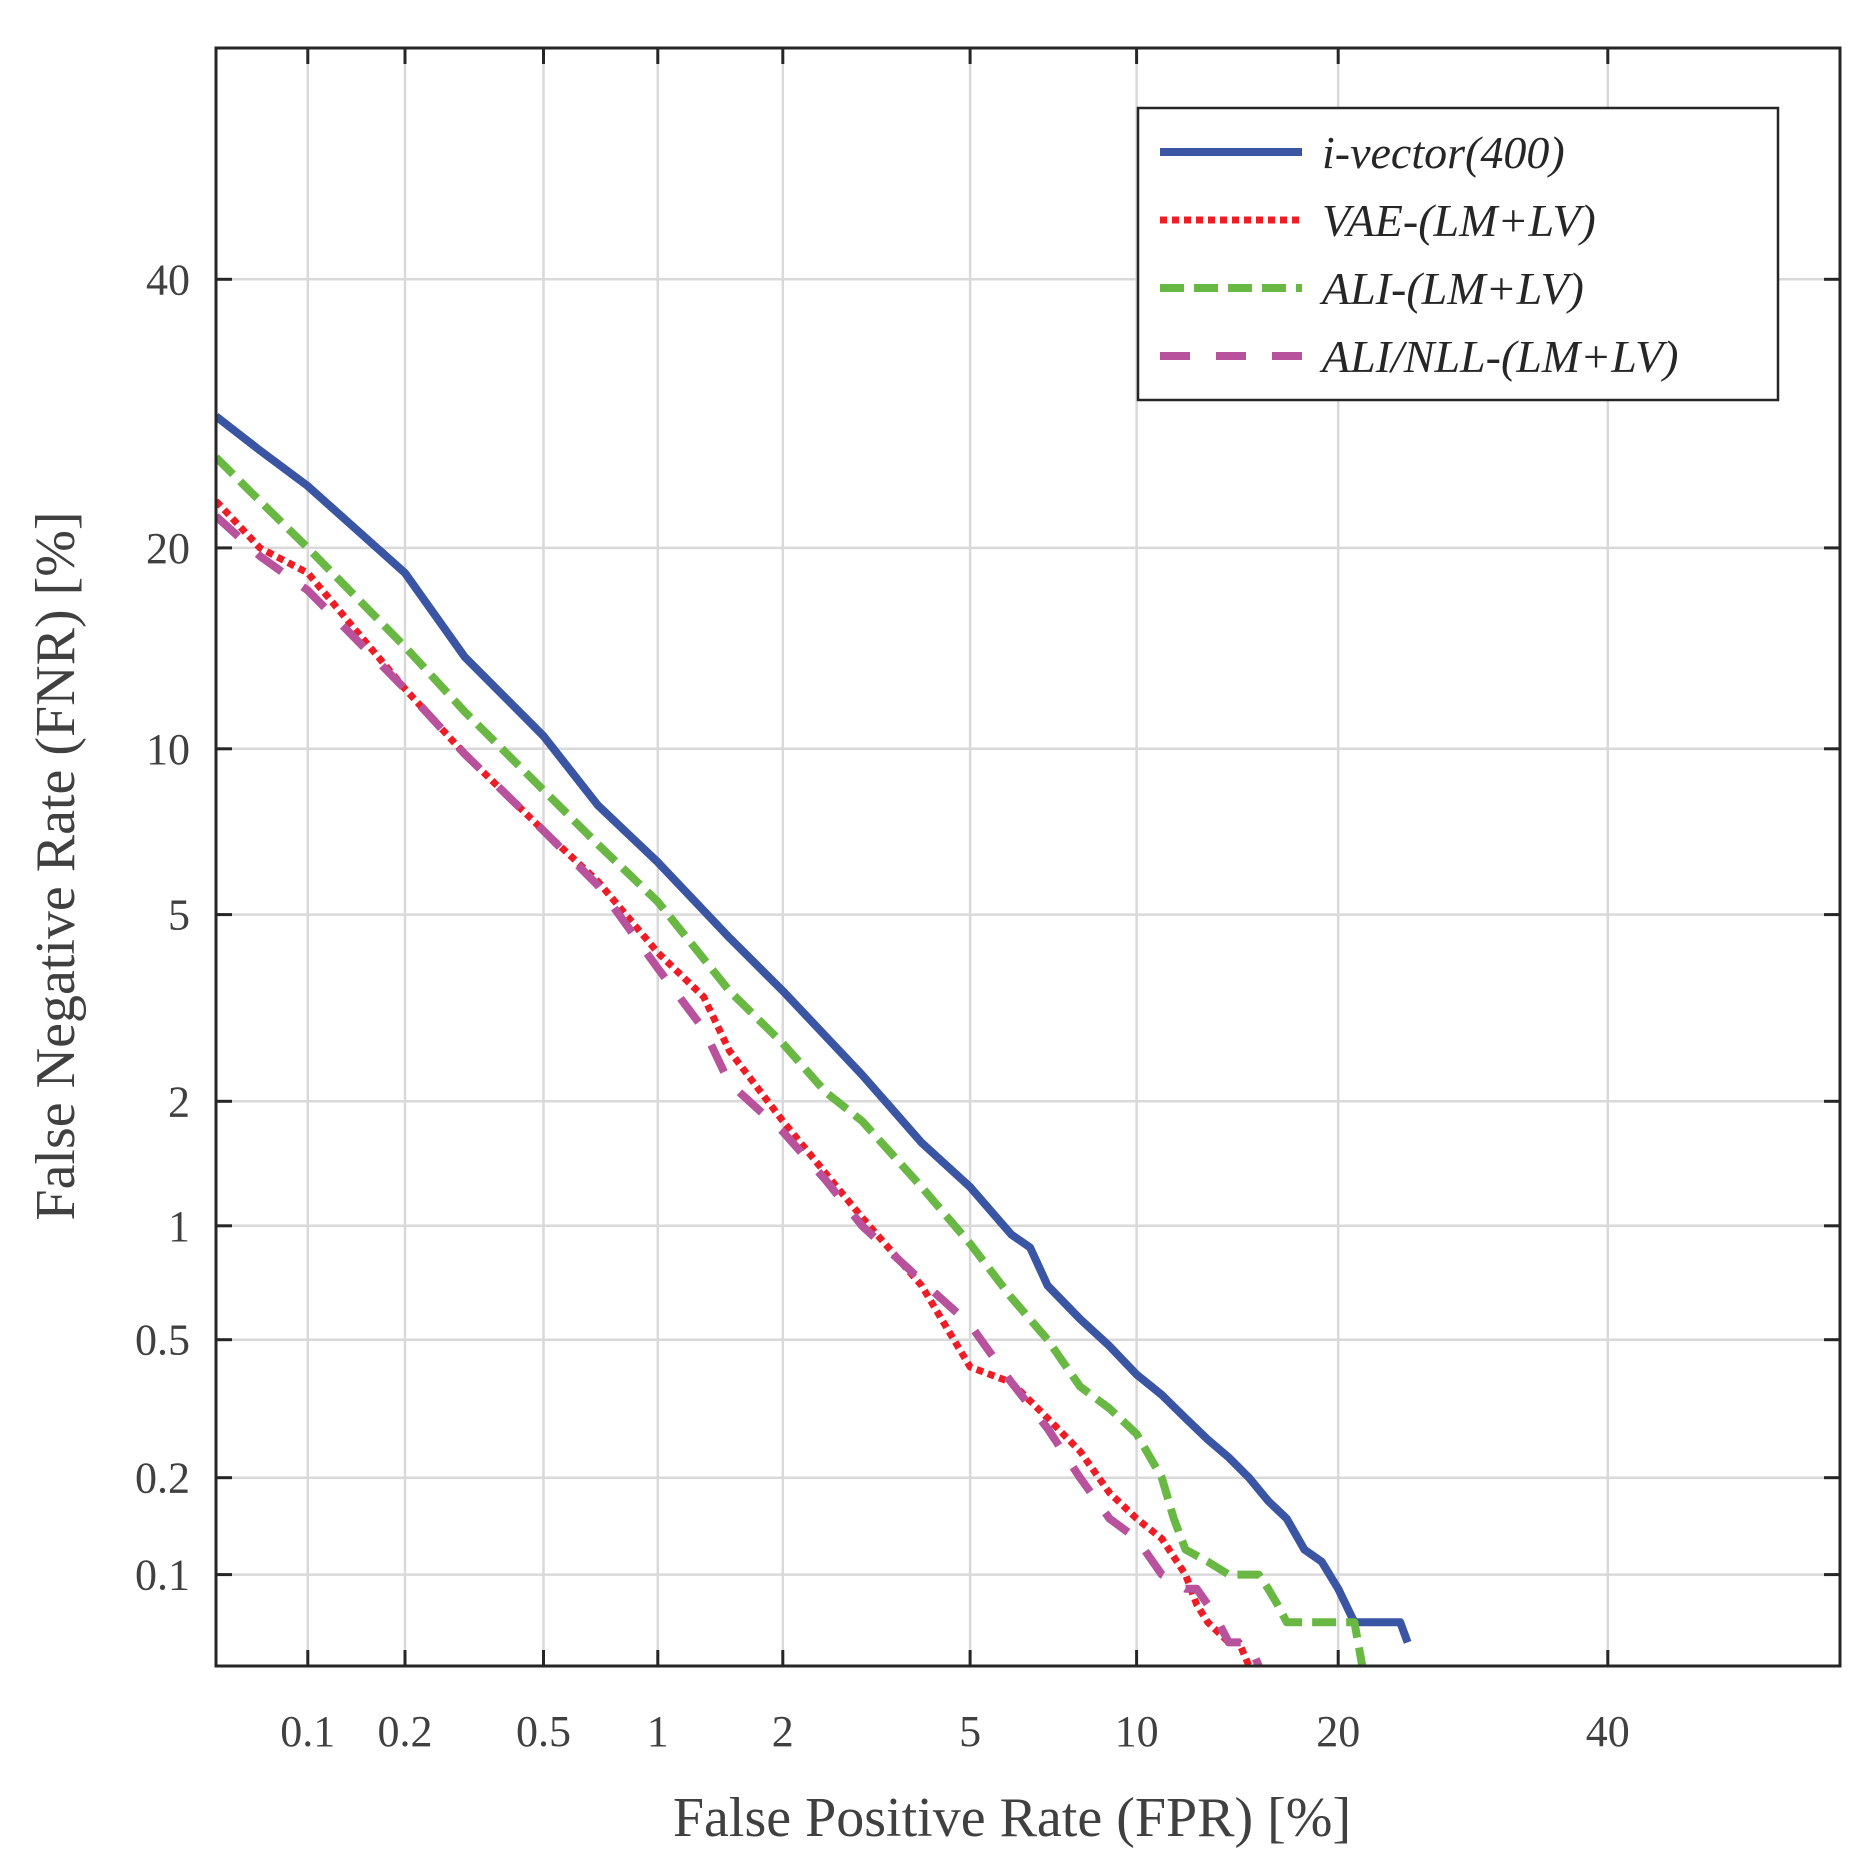 The width and height of the screenshot is (1868, 1855). Describe the element at coordinates (1608, 1731) in the screenshot. I see `x-tick-label: 40` at that location.